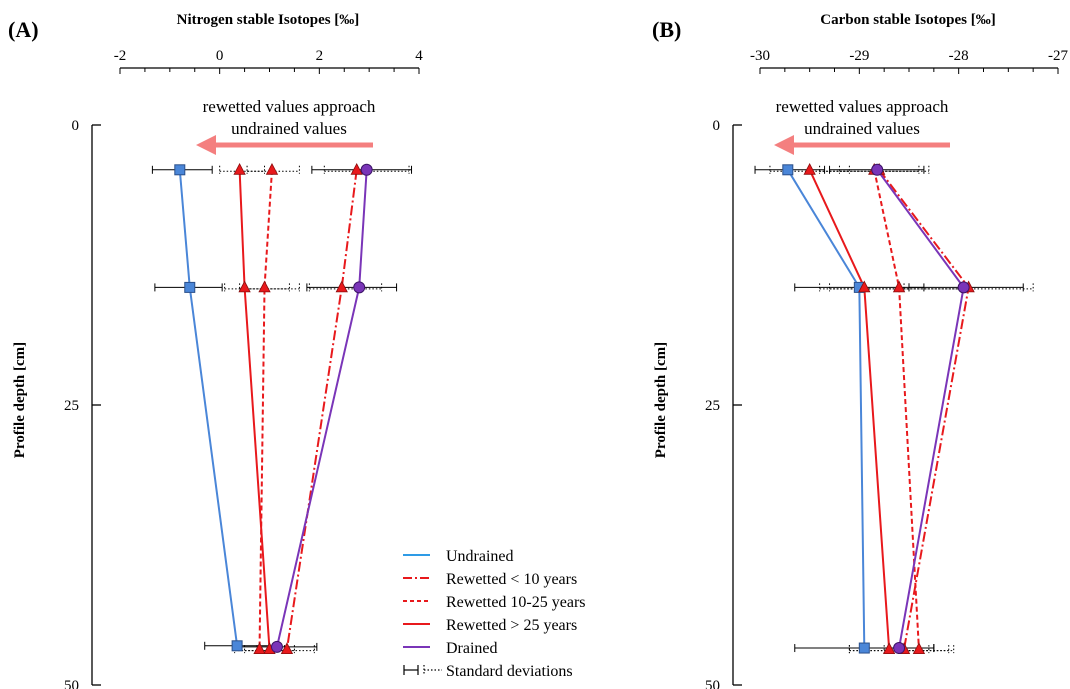 Image resolution: width=1070 pixels, height=689 pixels. I want to click on legend-item-rewetted-lt10: Rewetted < 10 years, so click(490, 579).